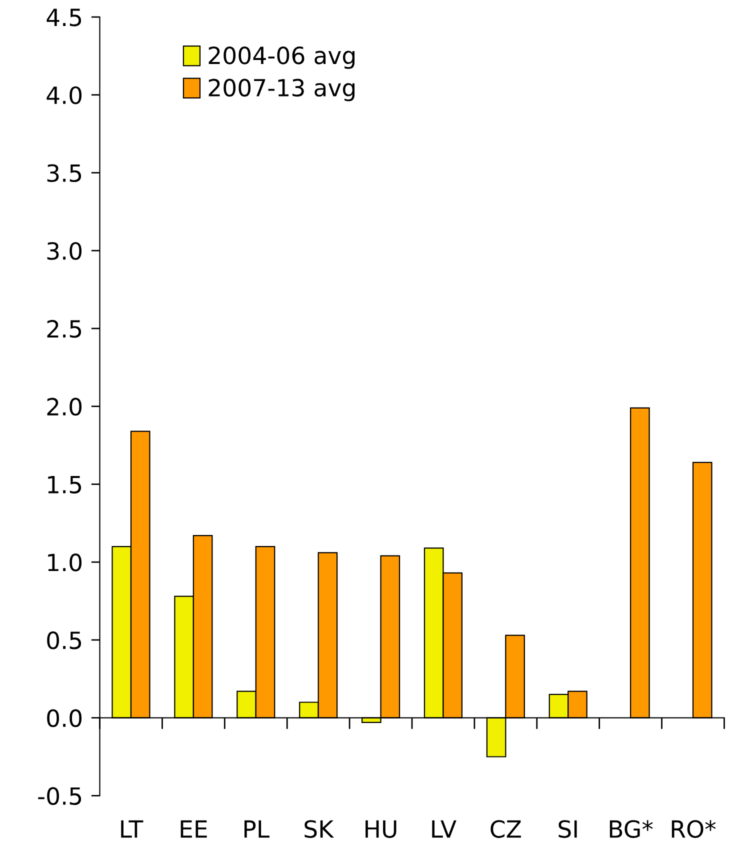  I want to click on y-tick-label: 3.0, so click(64, 251).